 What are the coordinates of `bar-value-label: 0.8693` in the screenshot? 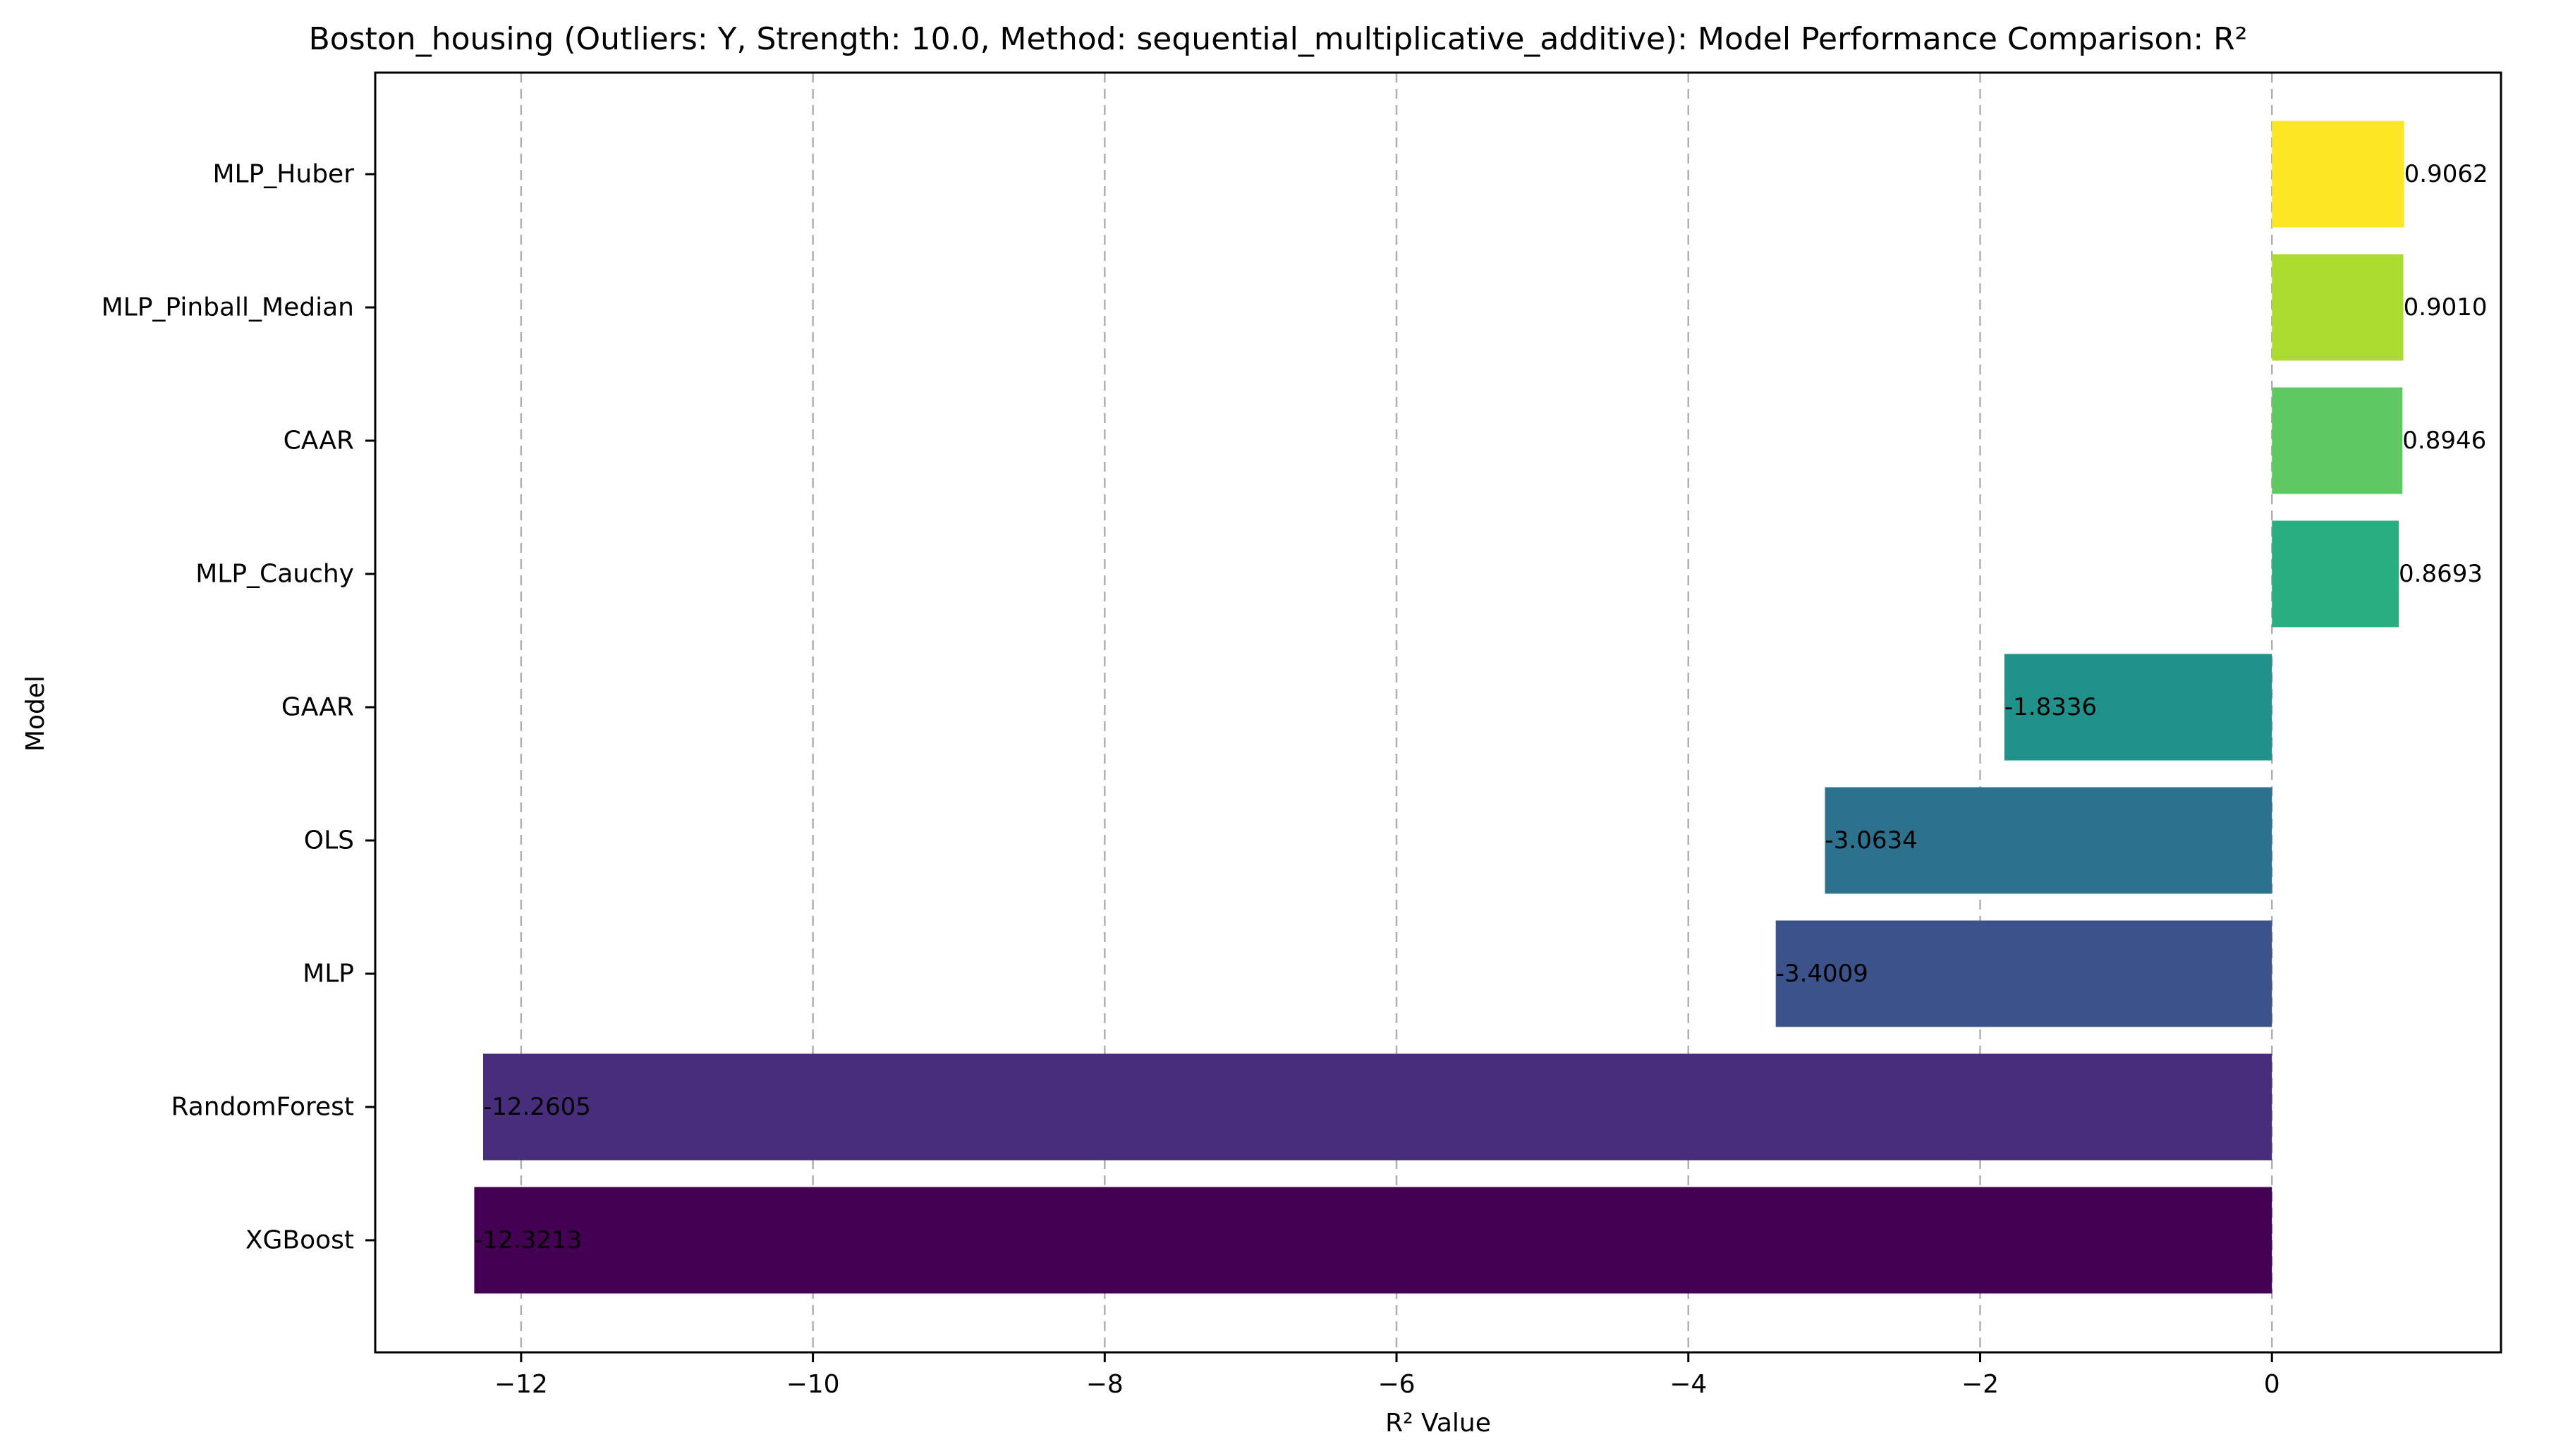 It's located at (2441, 574).